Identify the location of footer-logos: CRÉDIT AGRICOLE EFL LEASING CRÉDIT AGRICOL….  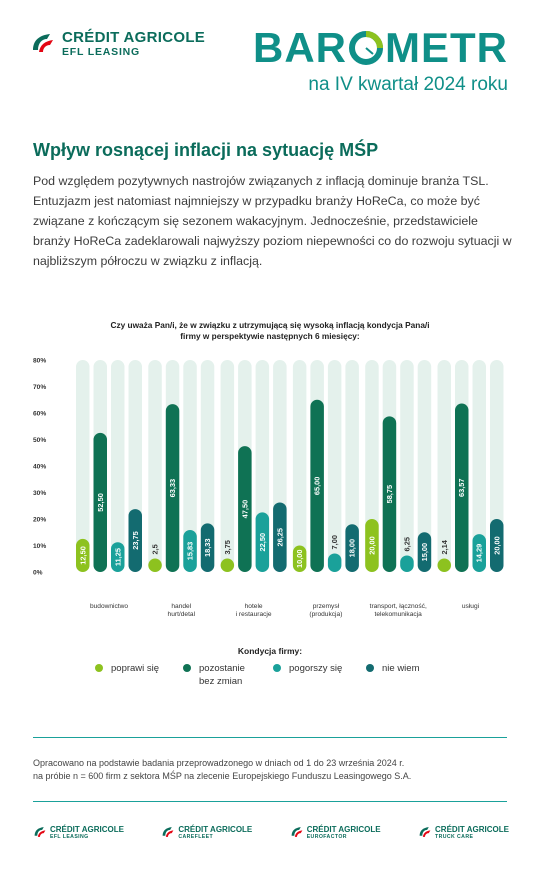
(271, 833).